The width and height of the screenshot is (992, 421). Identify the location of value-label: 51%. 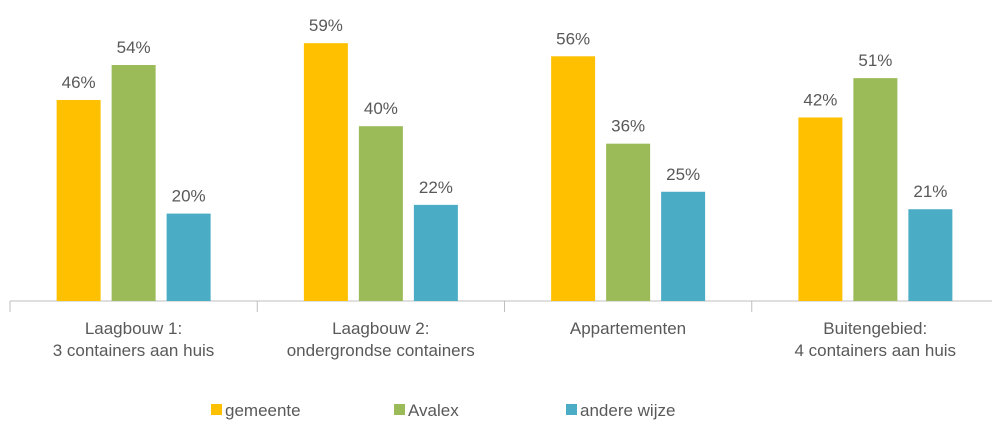
(875, 60).